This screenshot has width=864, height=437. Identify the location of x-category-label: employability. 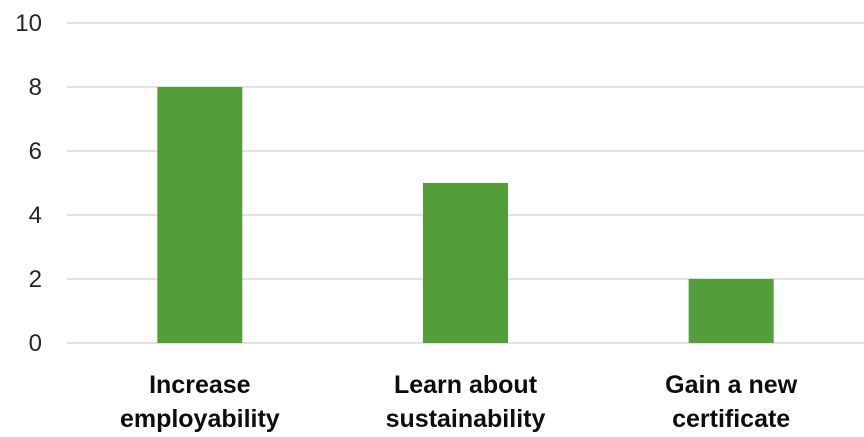
(200, 419).